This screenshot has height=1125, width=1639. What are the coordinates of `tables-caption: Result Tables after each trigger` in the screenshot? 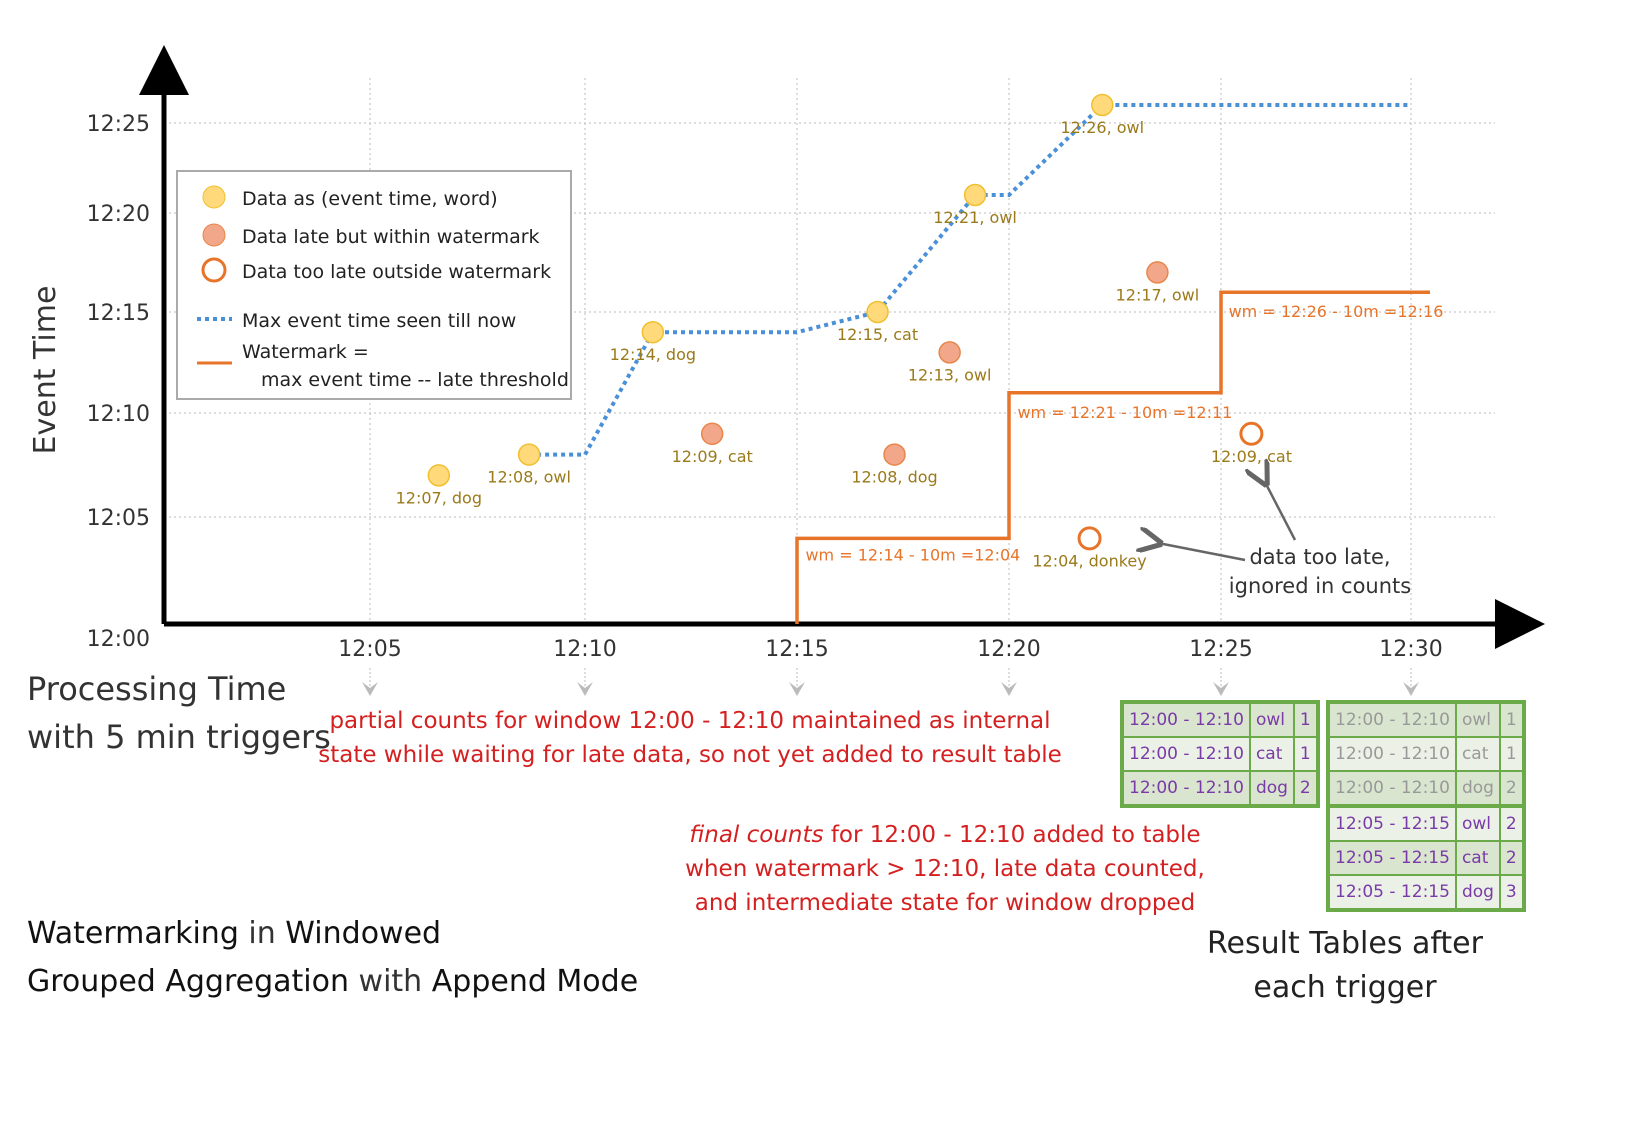 It's located at (1345, 966).